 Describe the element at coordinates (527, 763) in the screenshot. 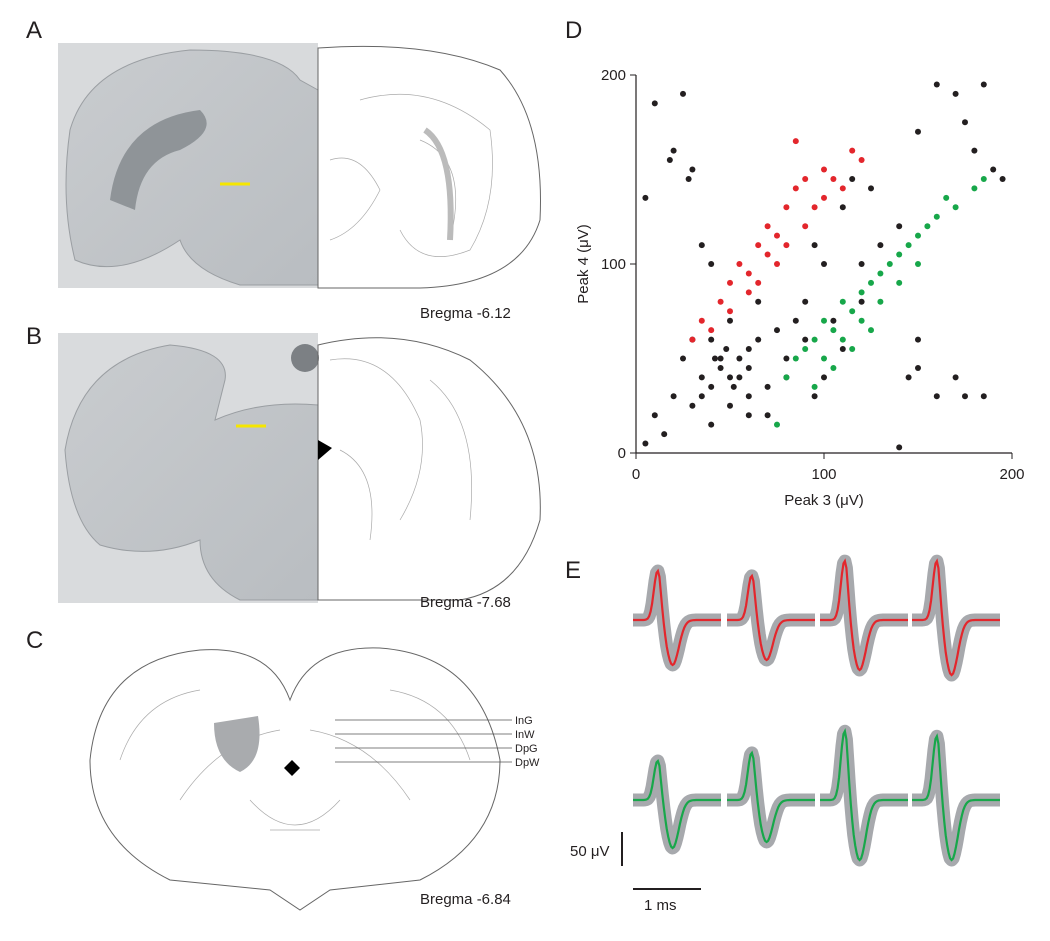

I see `layer-label: DpW` at that location.